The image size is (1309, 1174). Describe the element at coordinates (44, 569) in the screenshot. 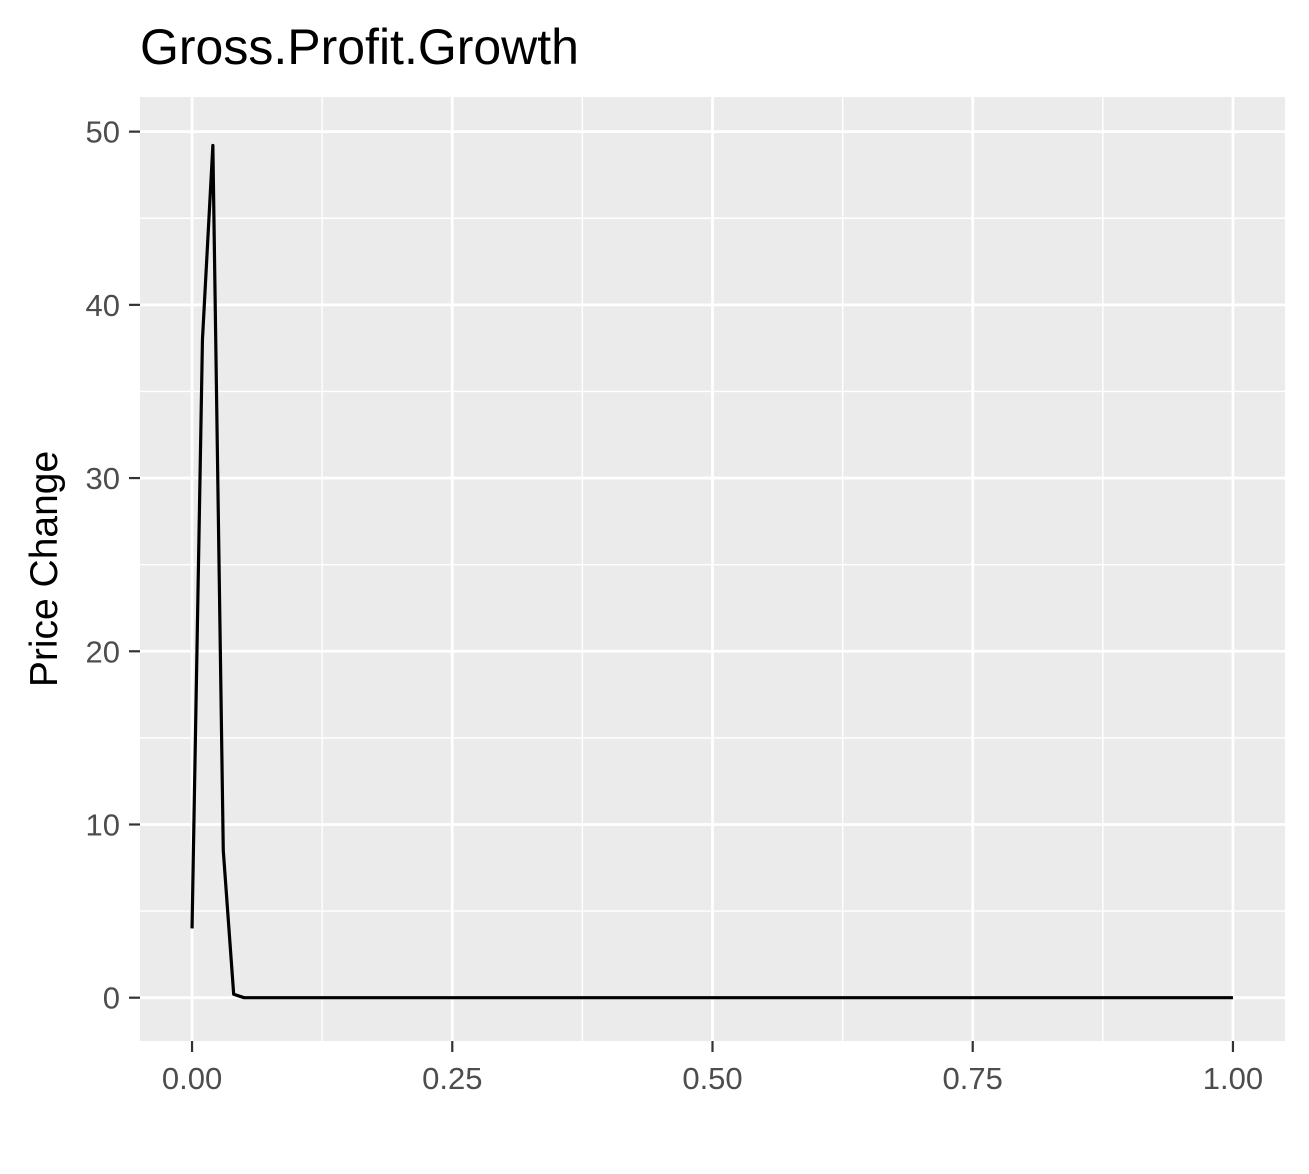

I see `y-axis-title: Price Change` at that location.